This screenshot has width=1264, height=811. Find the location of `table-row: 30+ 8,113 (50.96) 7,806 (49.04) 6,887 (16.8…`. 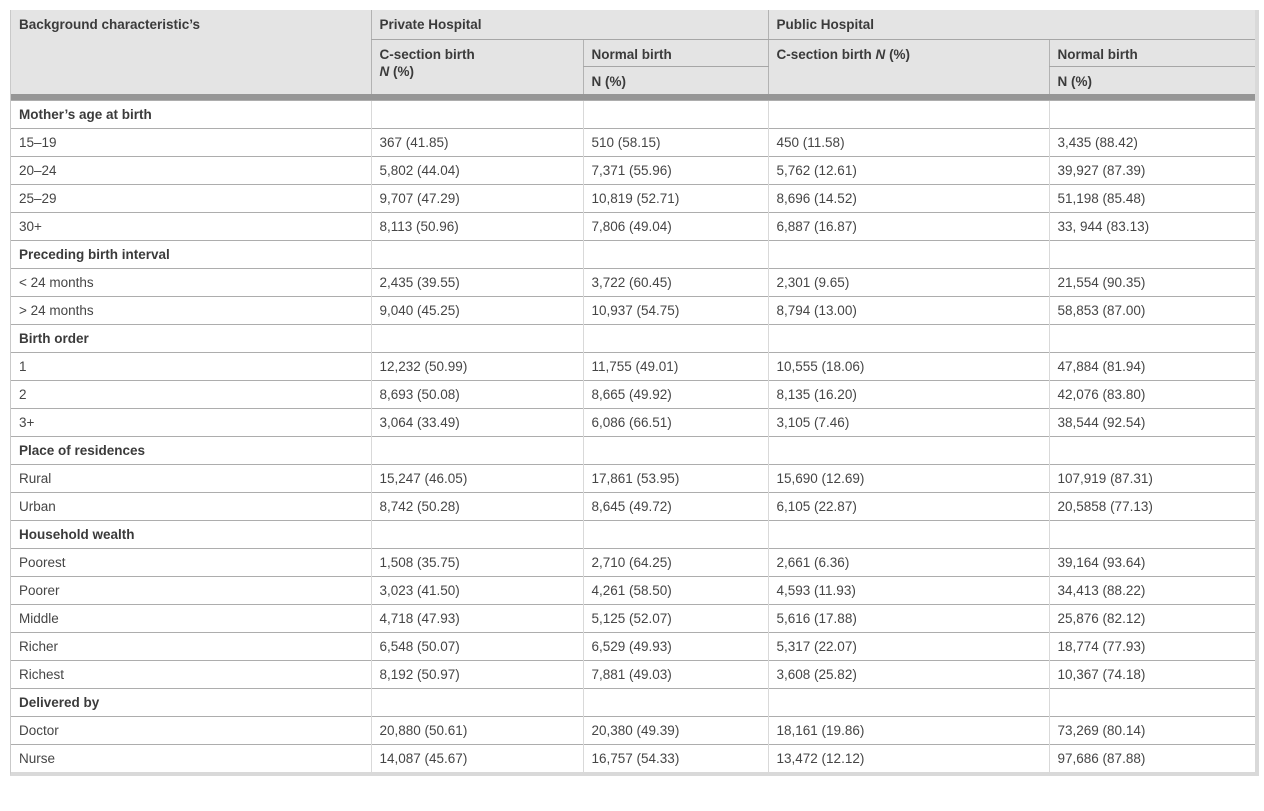

table-row: 30+ 8,113 (50.96) 7,806 (49.04) 6,887 (16.8… is located at coordinates (633, 225).